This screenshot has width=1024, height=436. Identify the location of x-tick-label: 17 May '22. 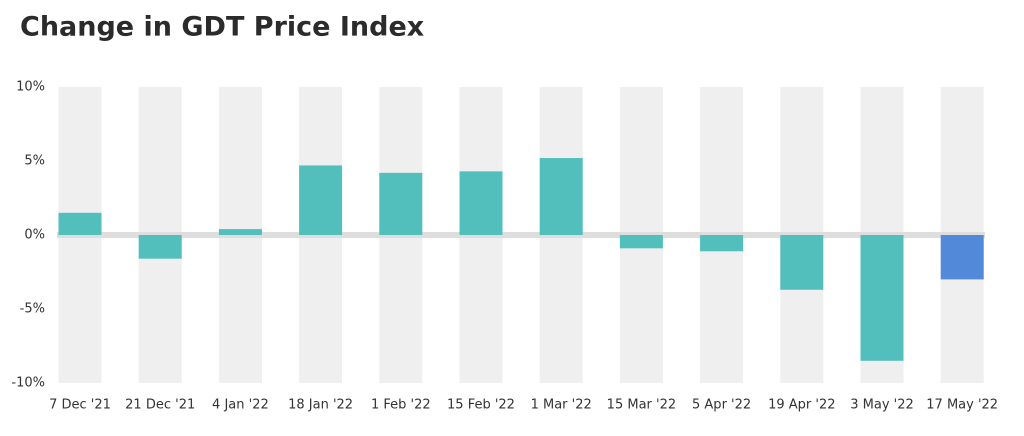
(962, 405).